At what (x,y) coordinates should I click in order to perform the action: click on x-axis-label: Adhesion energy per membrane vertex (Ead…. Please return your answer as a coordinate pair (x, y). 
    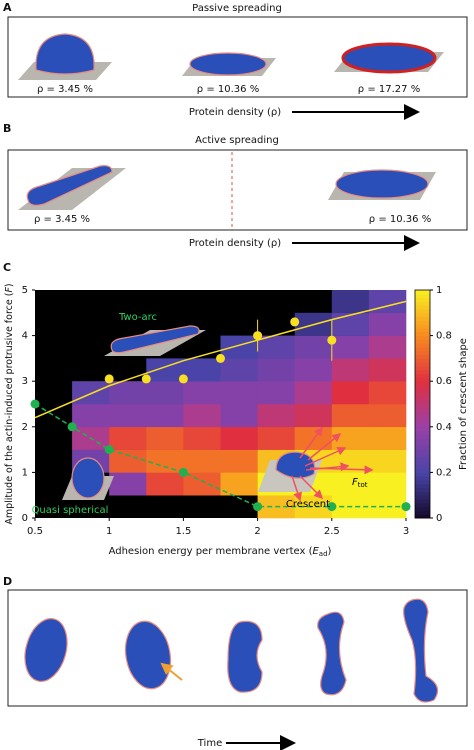
    Looking at the image, I should click on (220, 552).